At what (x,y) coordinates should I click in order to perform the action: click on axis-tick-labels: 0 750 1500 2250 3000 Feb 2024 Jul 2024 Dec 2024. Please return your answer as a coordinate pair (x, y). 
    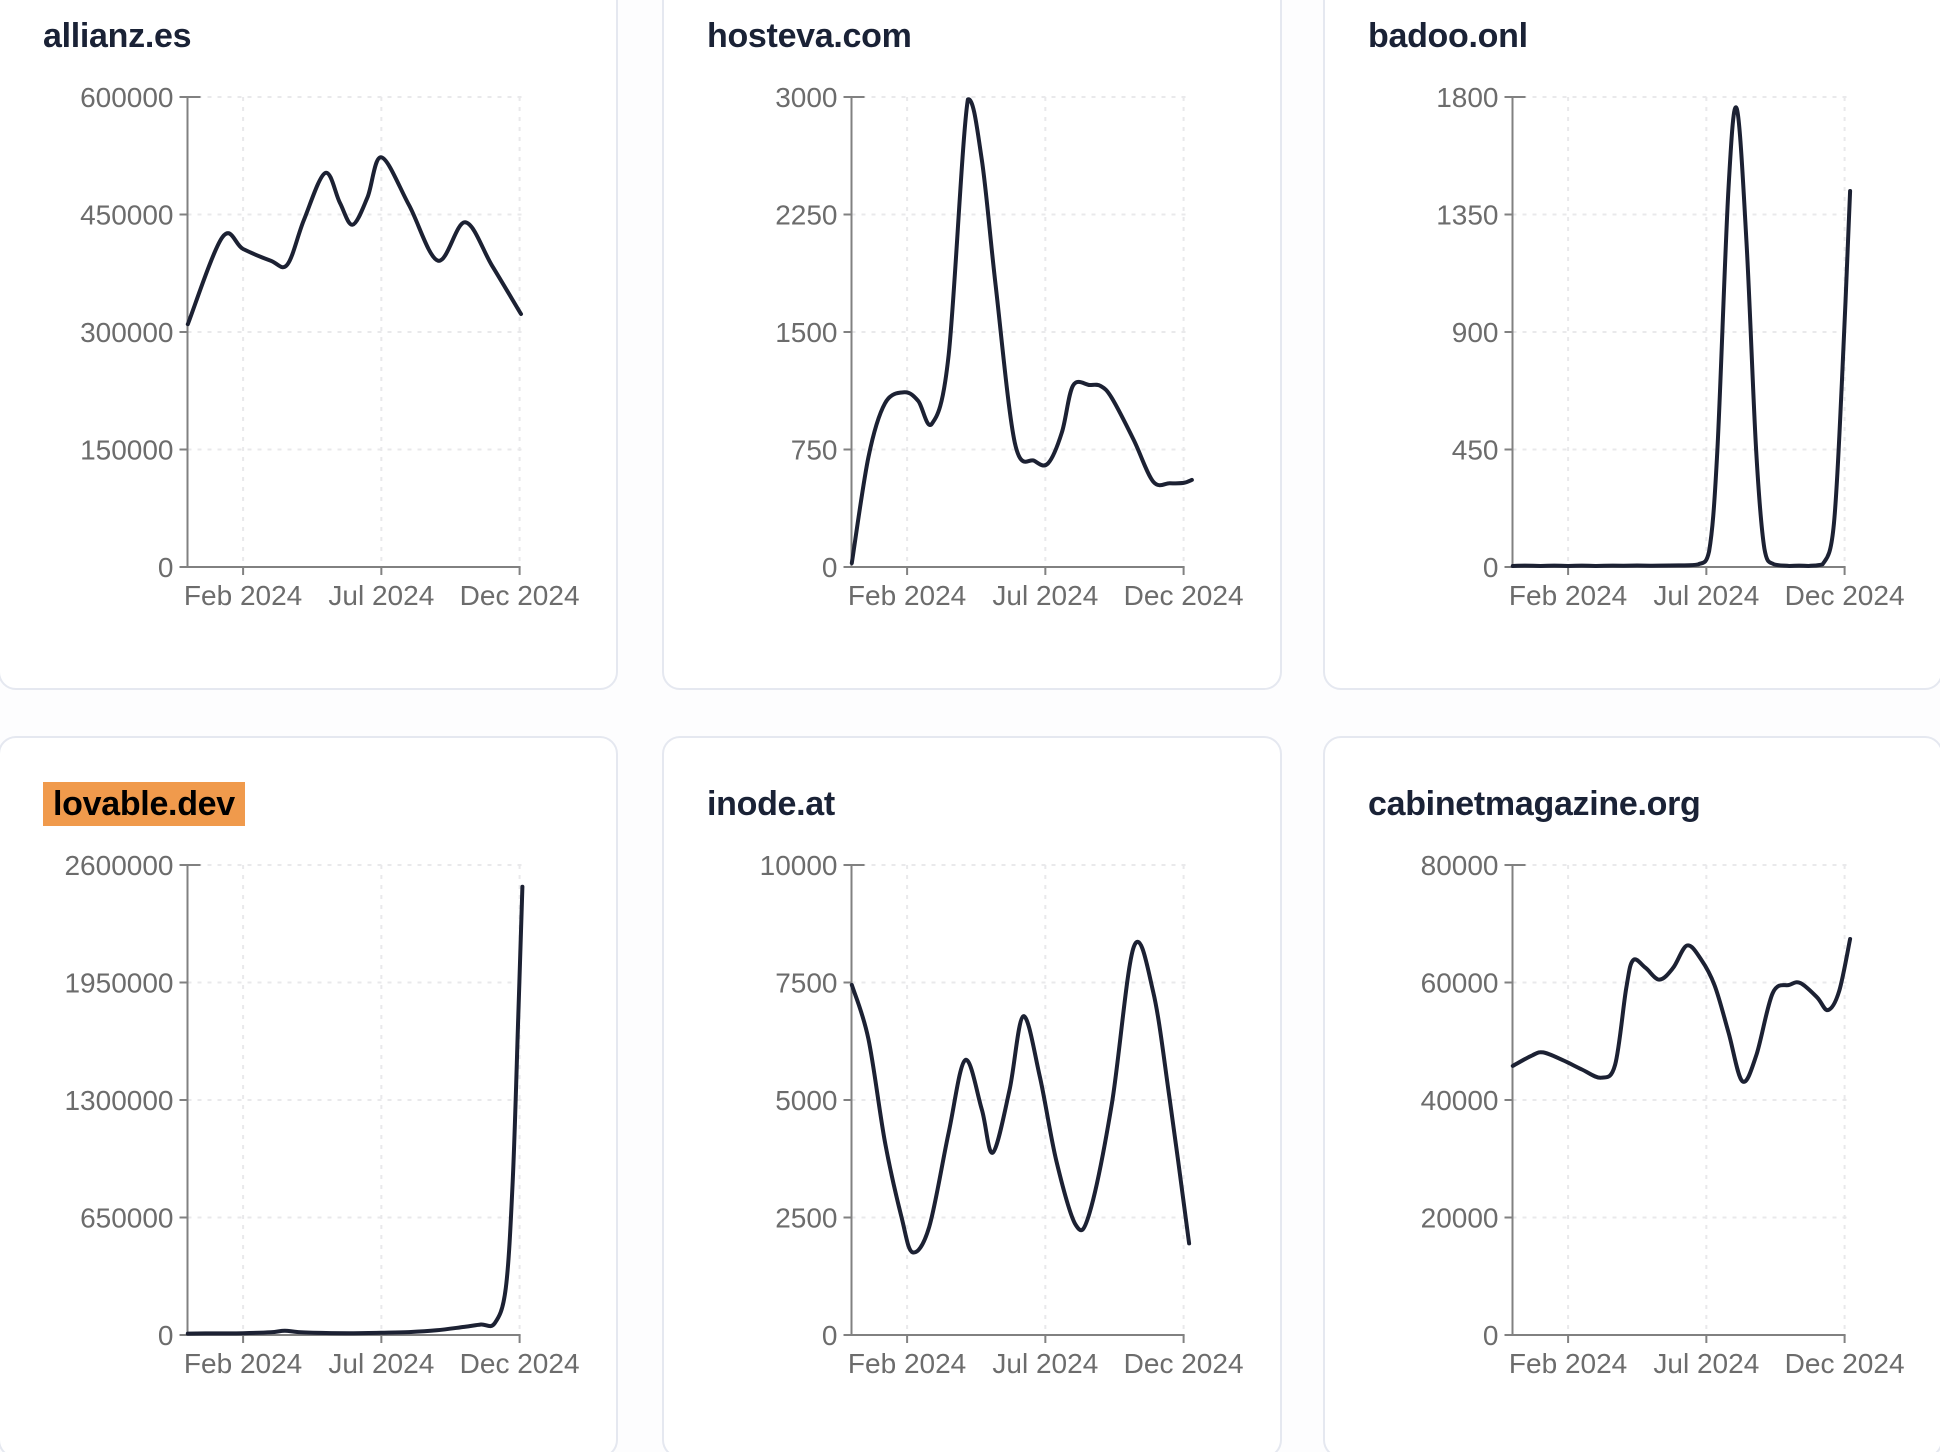
    Looking at the image, I should click on (1009, 346).